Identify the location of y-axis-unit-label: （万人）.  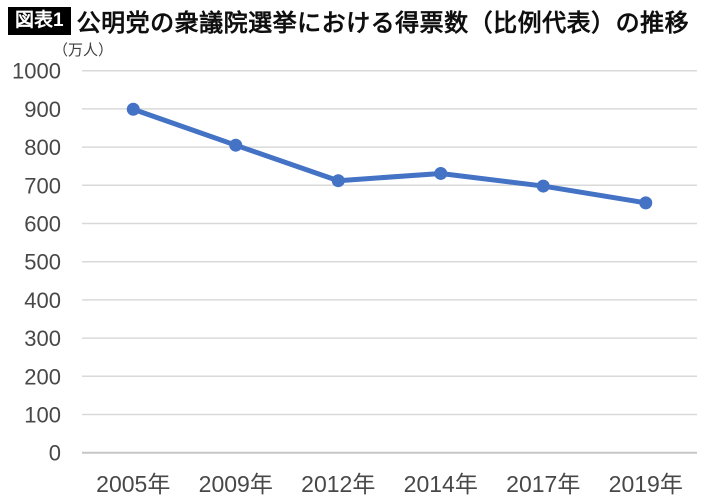
(83, 50).